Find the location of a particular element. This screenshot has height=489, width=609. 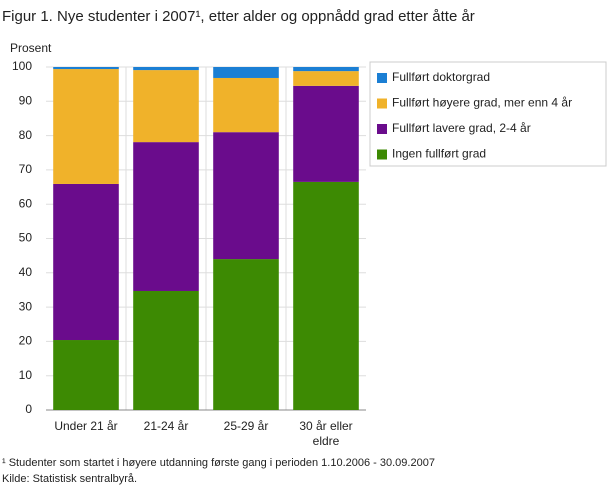

legend-label: Fullført høyere grad, mer enn 4 år is located at coordinates (482, 103).